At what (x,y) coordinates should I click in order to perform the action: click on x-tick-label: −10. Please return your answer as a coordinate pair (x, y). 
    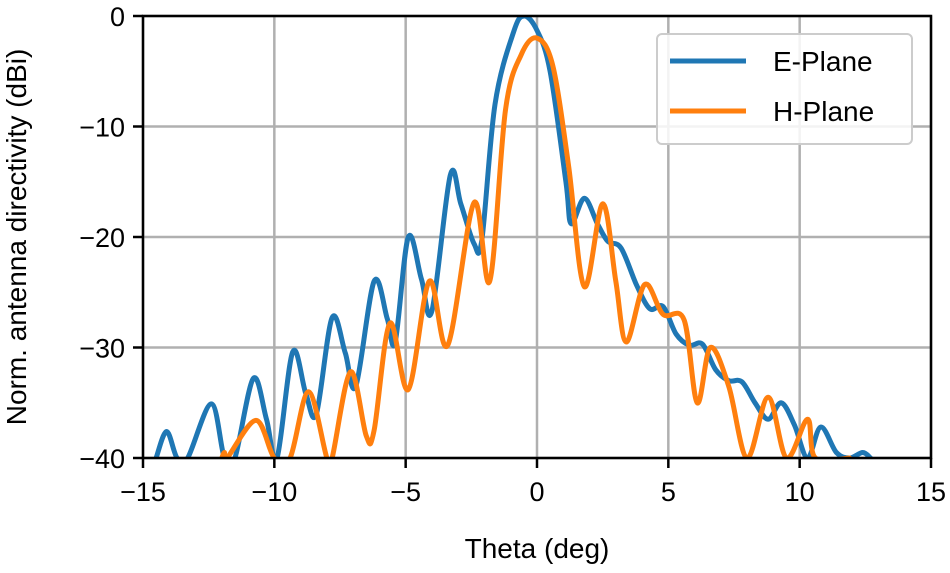
    Looking at the image, I should click on (274, 492).